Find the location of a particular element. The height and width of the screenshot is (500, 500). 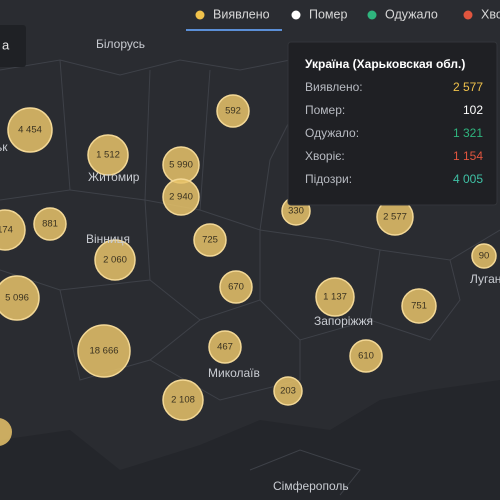

bubble-label: 1 512 is located at coordinates (108, 155).